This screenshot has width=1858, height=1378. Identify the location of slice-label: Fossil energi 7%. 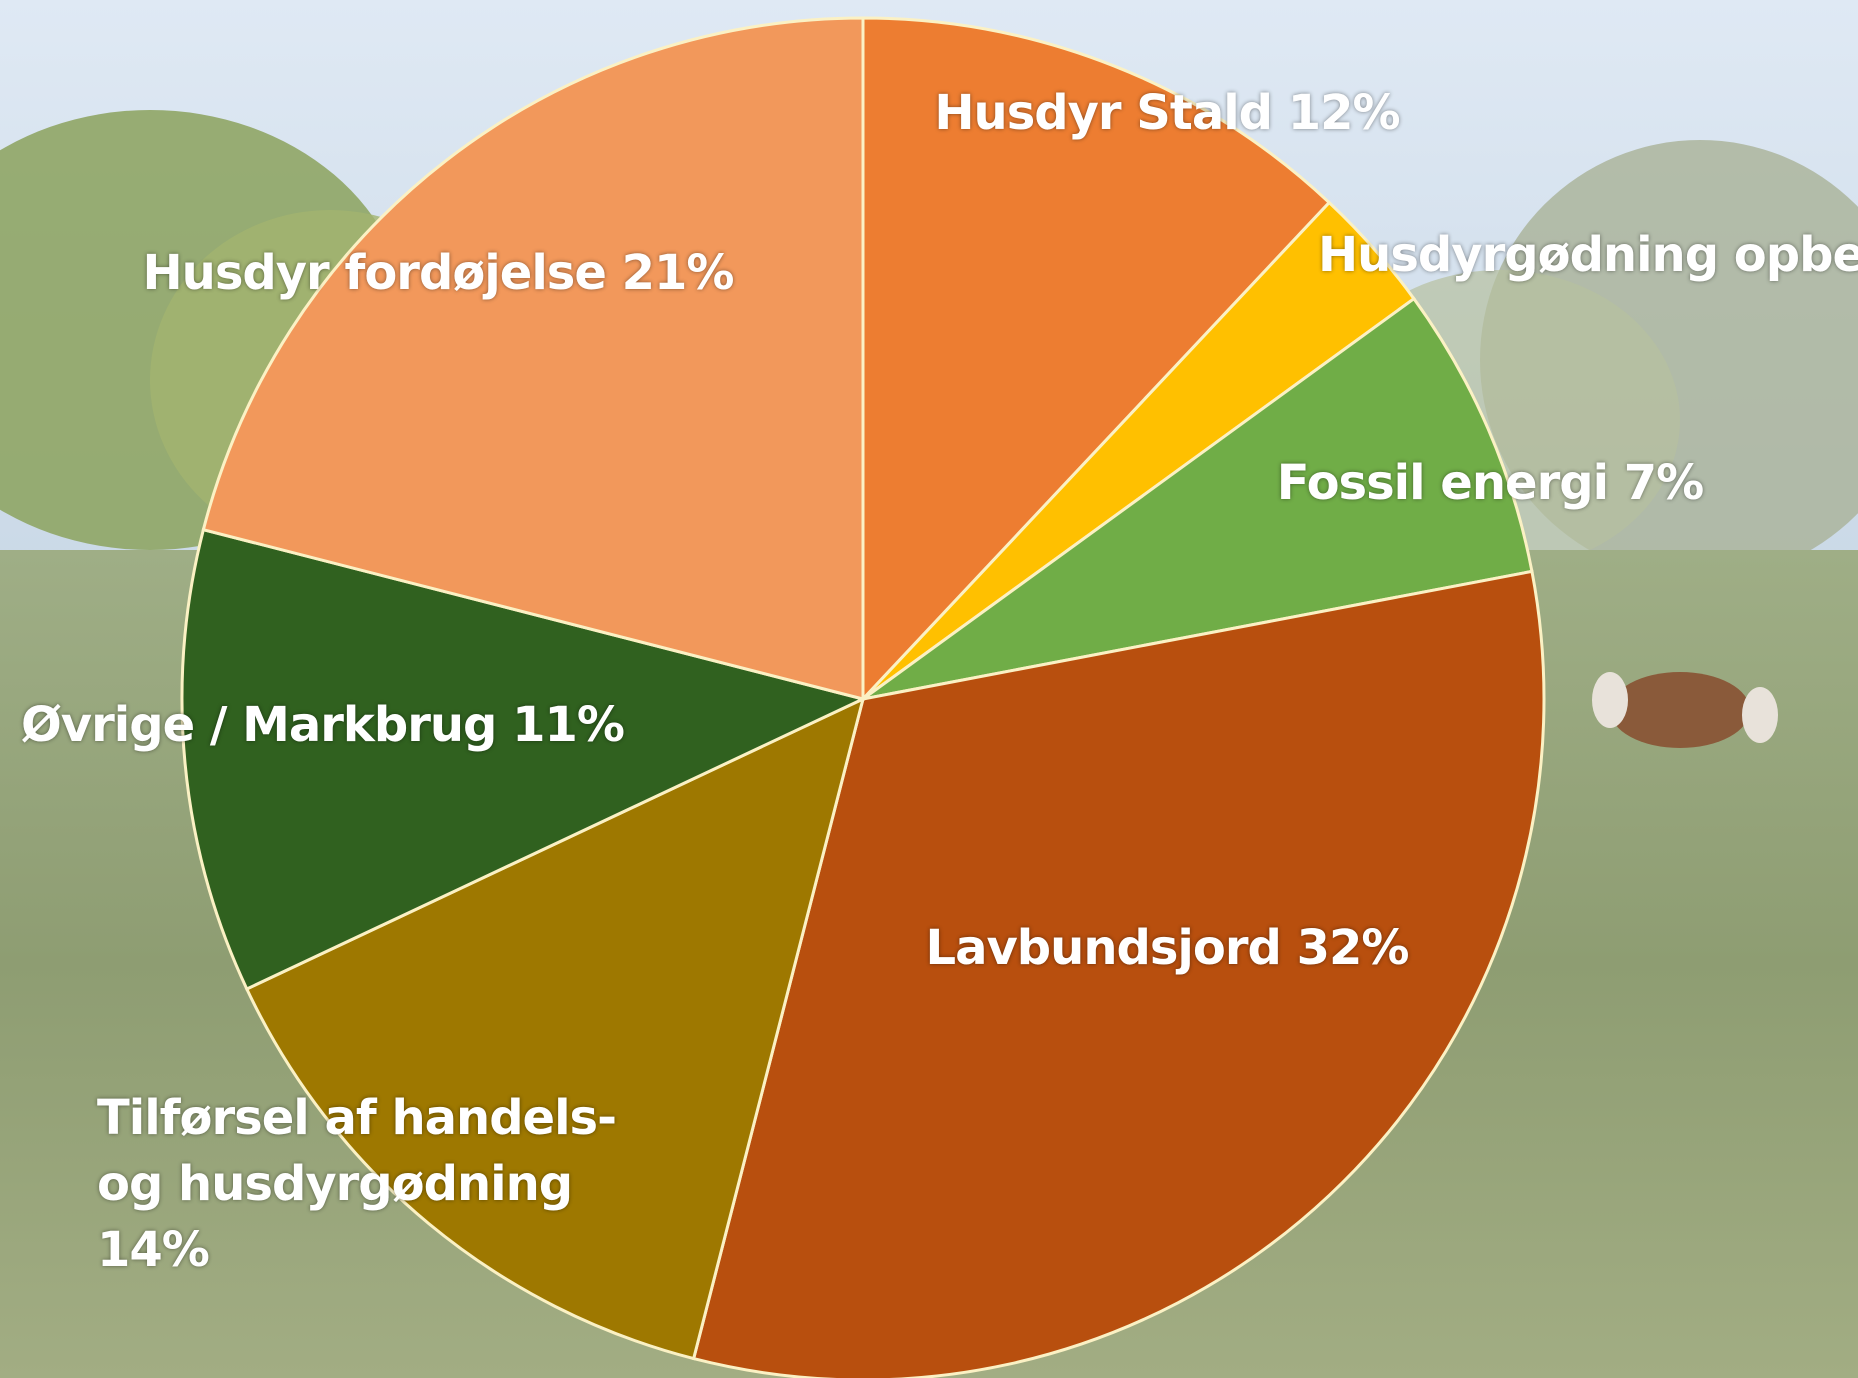
(1490, 483).